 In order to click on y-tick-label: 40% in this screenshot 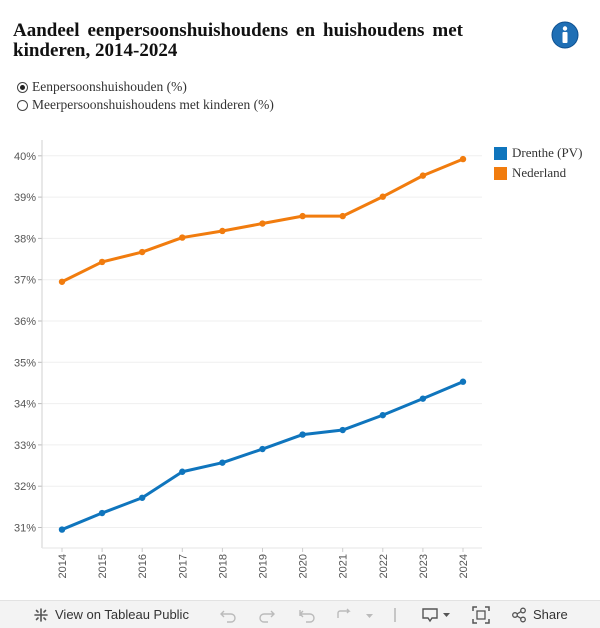, I will do `click(25, 157)`.